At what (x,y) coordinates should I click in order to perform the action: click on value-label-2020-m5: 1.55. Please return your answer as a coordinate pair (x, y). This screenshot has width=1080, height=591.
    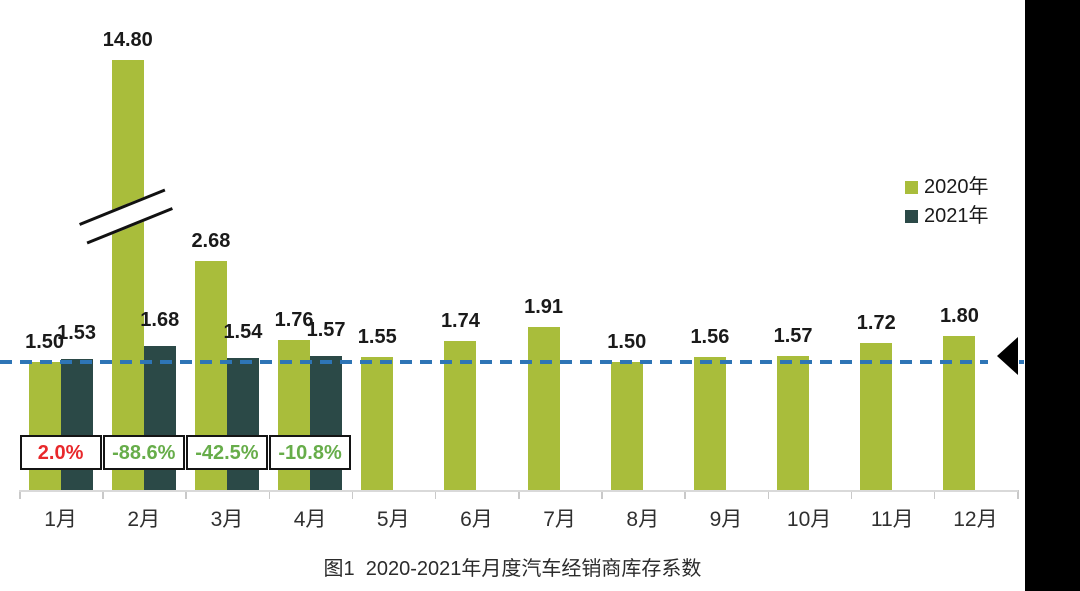
    Looking at the image, I should click on (377, 337).